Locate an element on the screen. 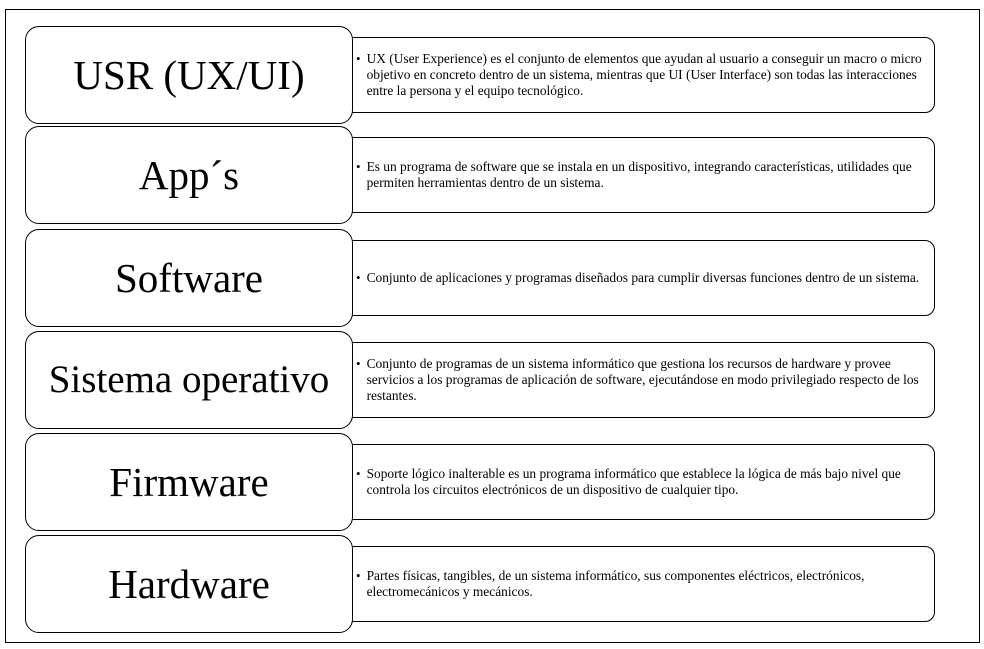 This screenshot has width=984, height=649. label-box: Firmware is located at coordinates (189, 482).